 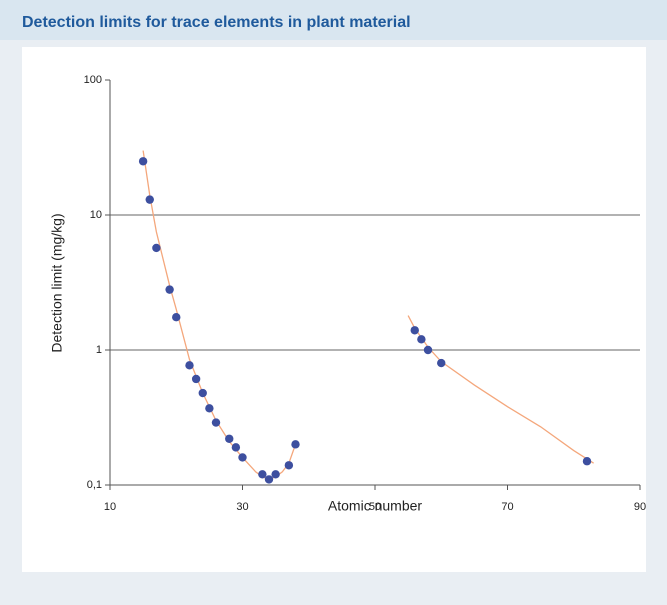 I want to click on y-tick-label: 10, so click(x=96, y=215).